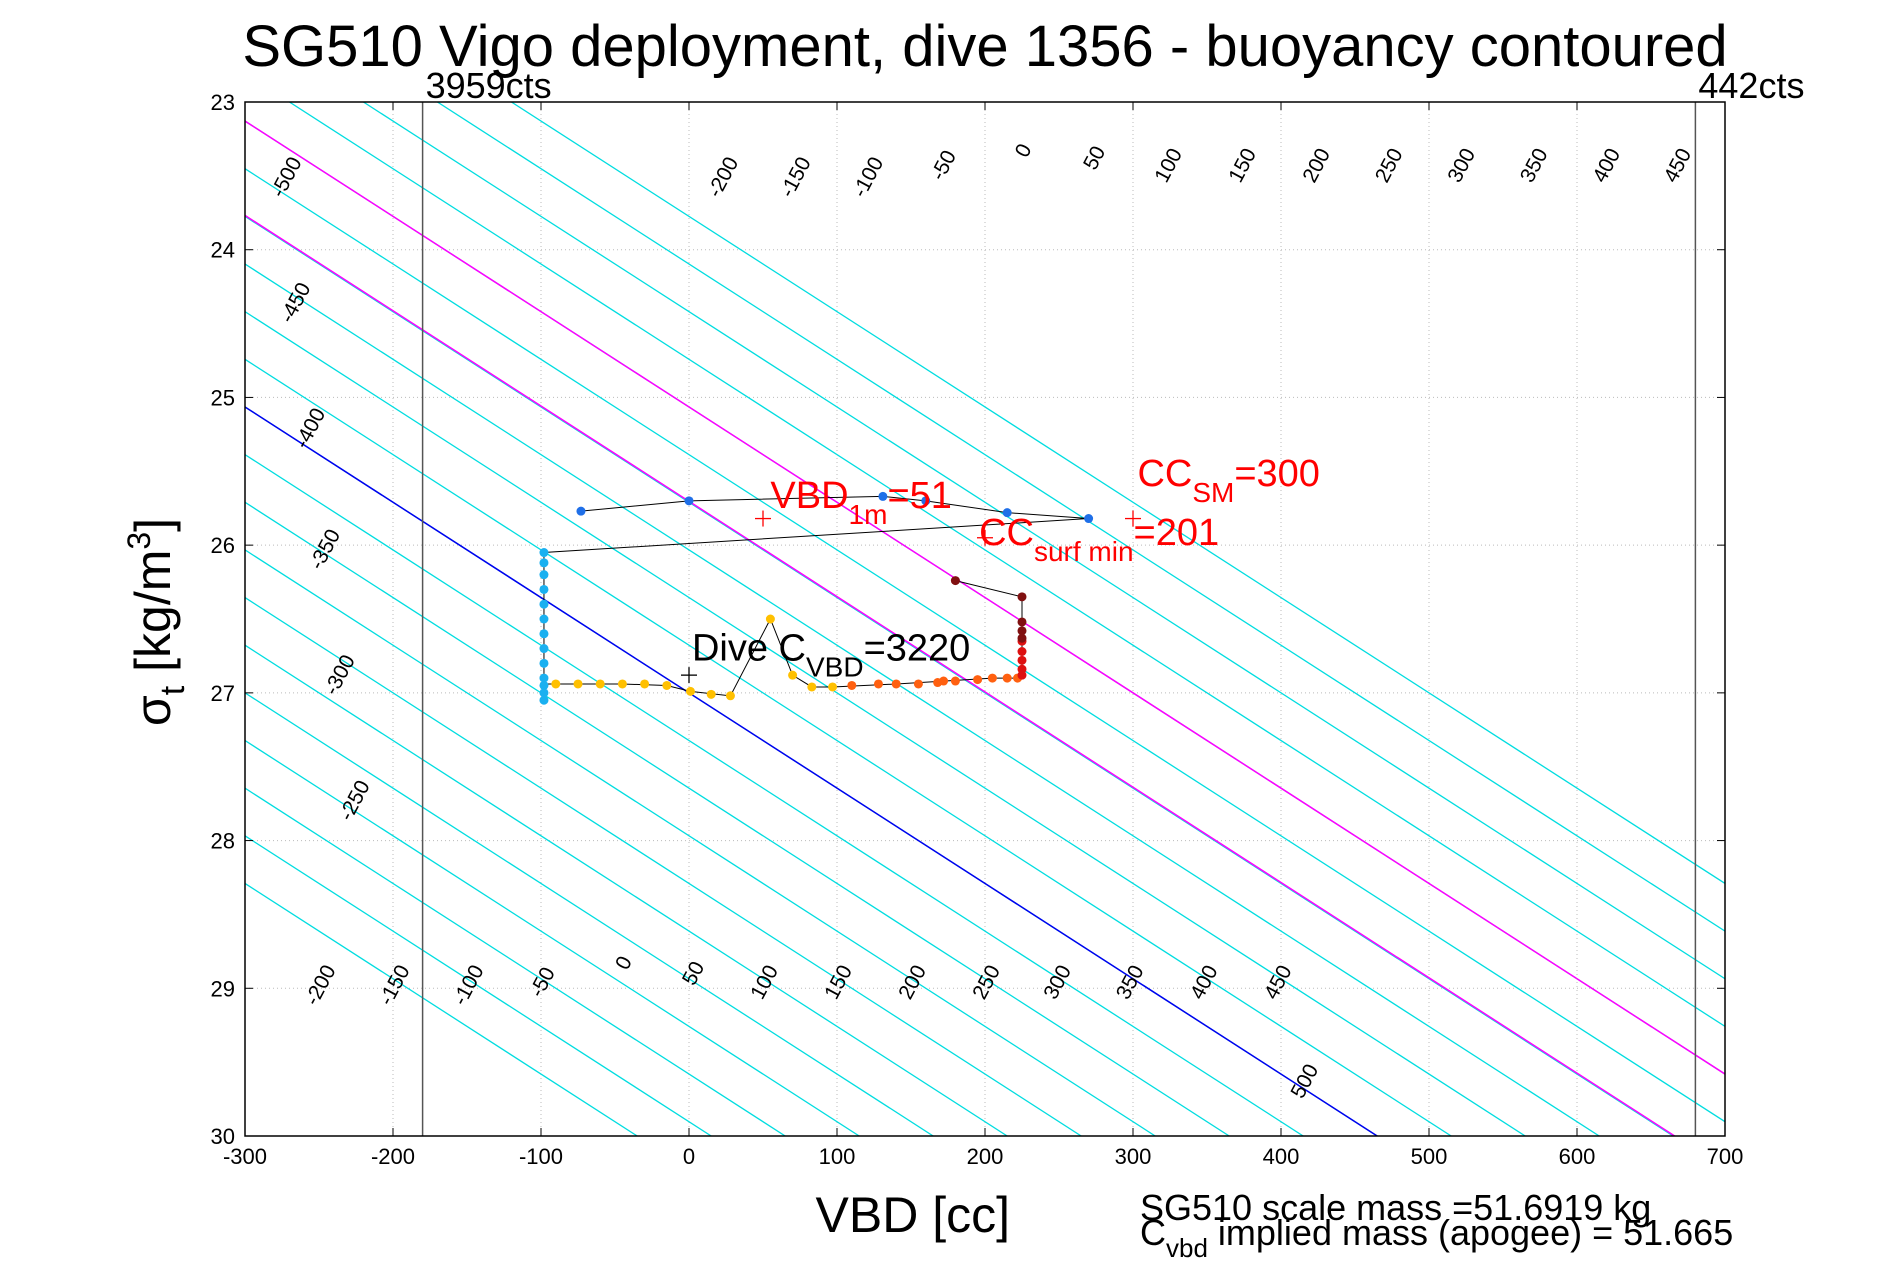  Describe the element at coordinates (809, 496) in the screenshot. I see `marker-label-main: VBD` at that location.